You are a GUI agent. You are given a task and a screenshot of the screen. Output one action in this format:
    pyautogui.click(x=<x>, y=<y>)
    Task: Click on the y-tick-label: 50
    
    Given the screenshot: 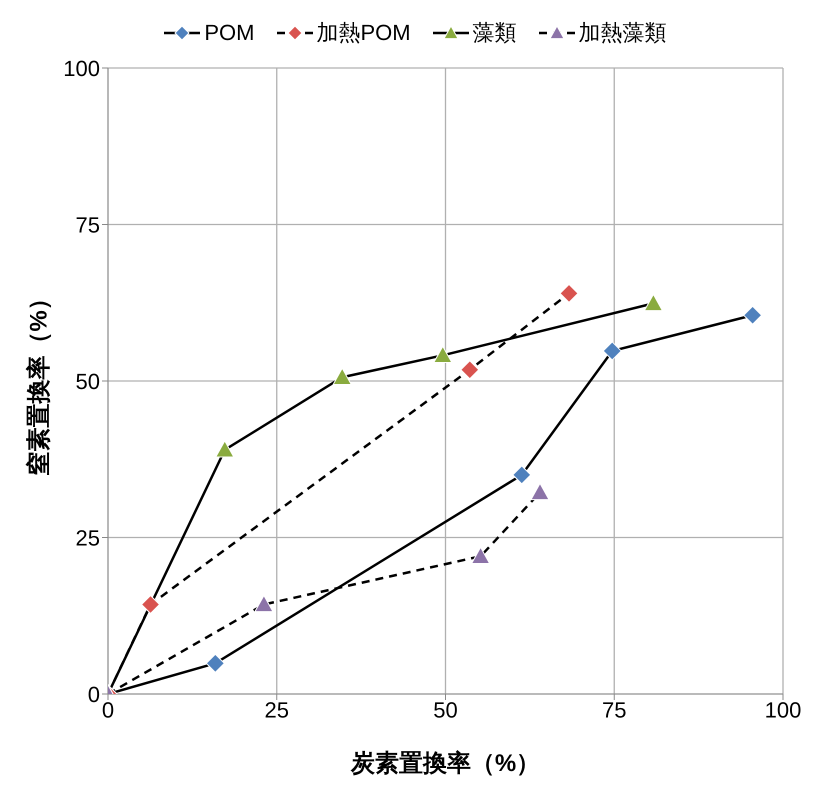 What is the action you would take?
    pyautogui.click(x=88, y=381)
    